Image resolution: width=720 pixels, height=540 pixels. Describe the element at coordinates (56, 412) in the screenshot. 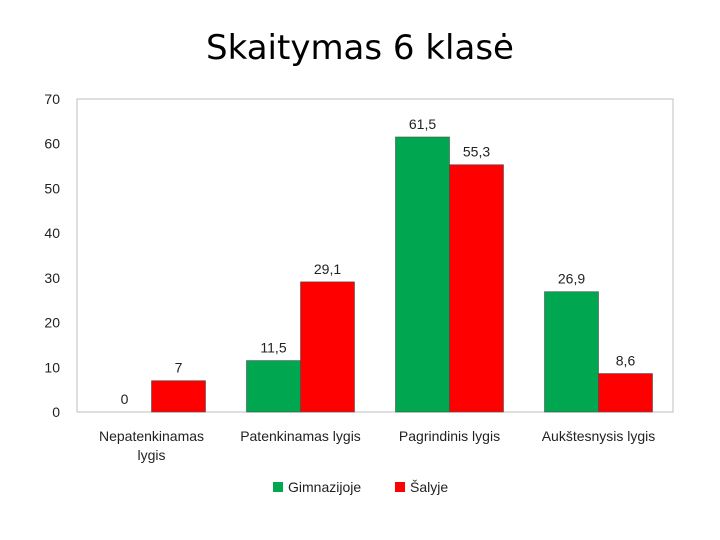

I see `y-tick-label: 0` at that location.